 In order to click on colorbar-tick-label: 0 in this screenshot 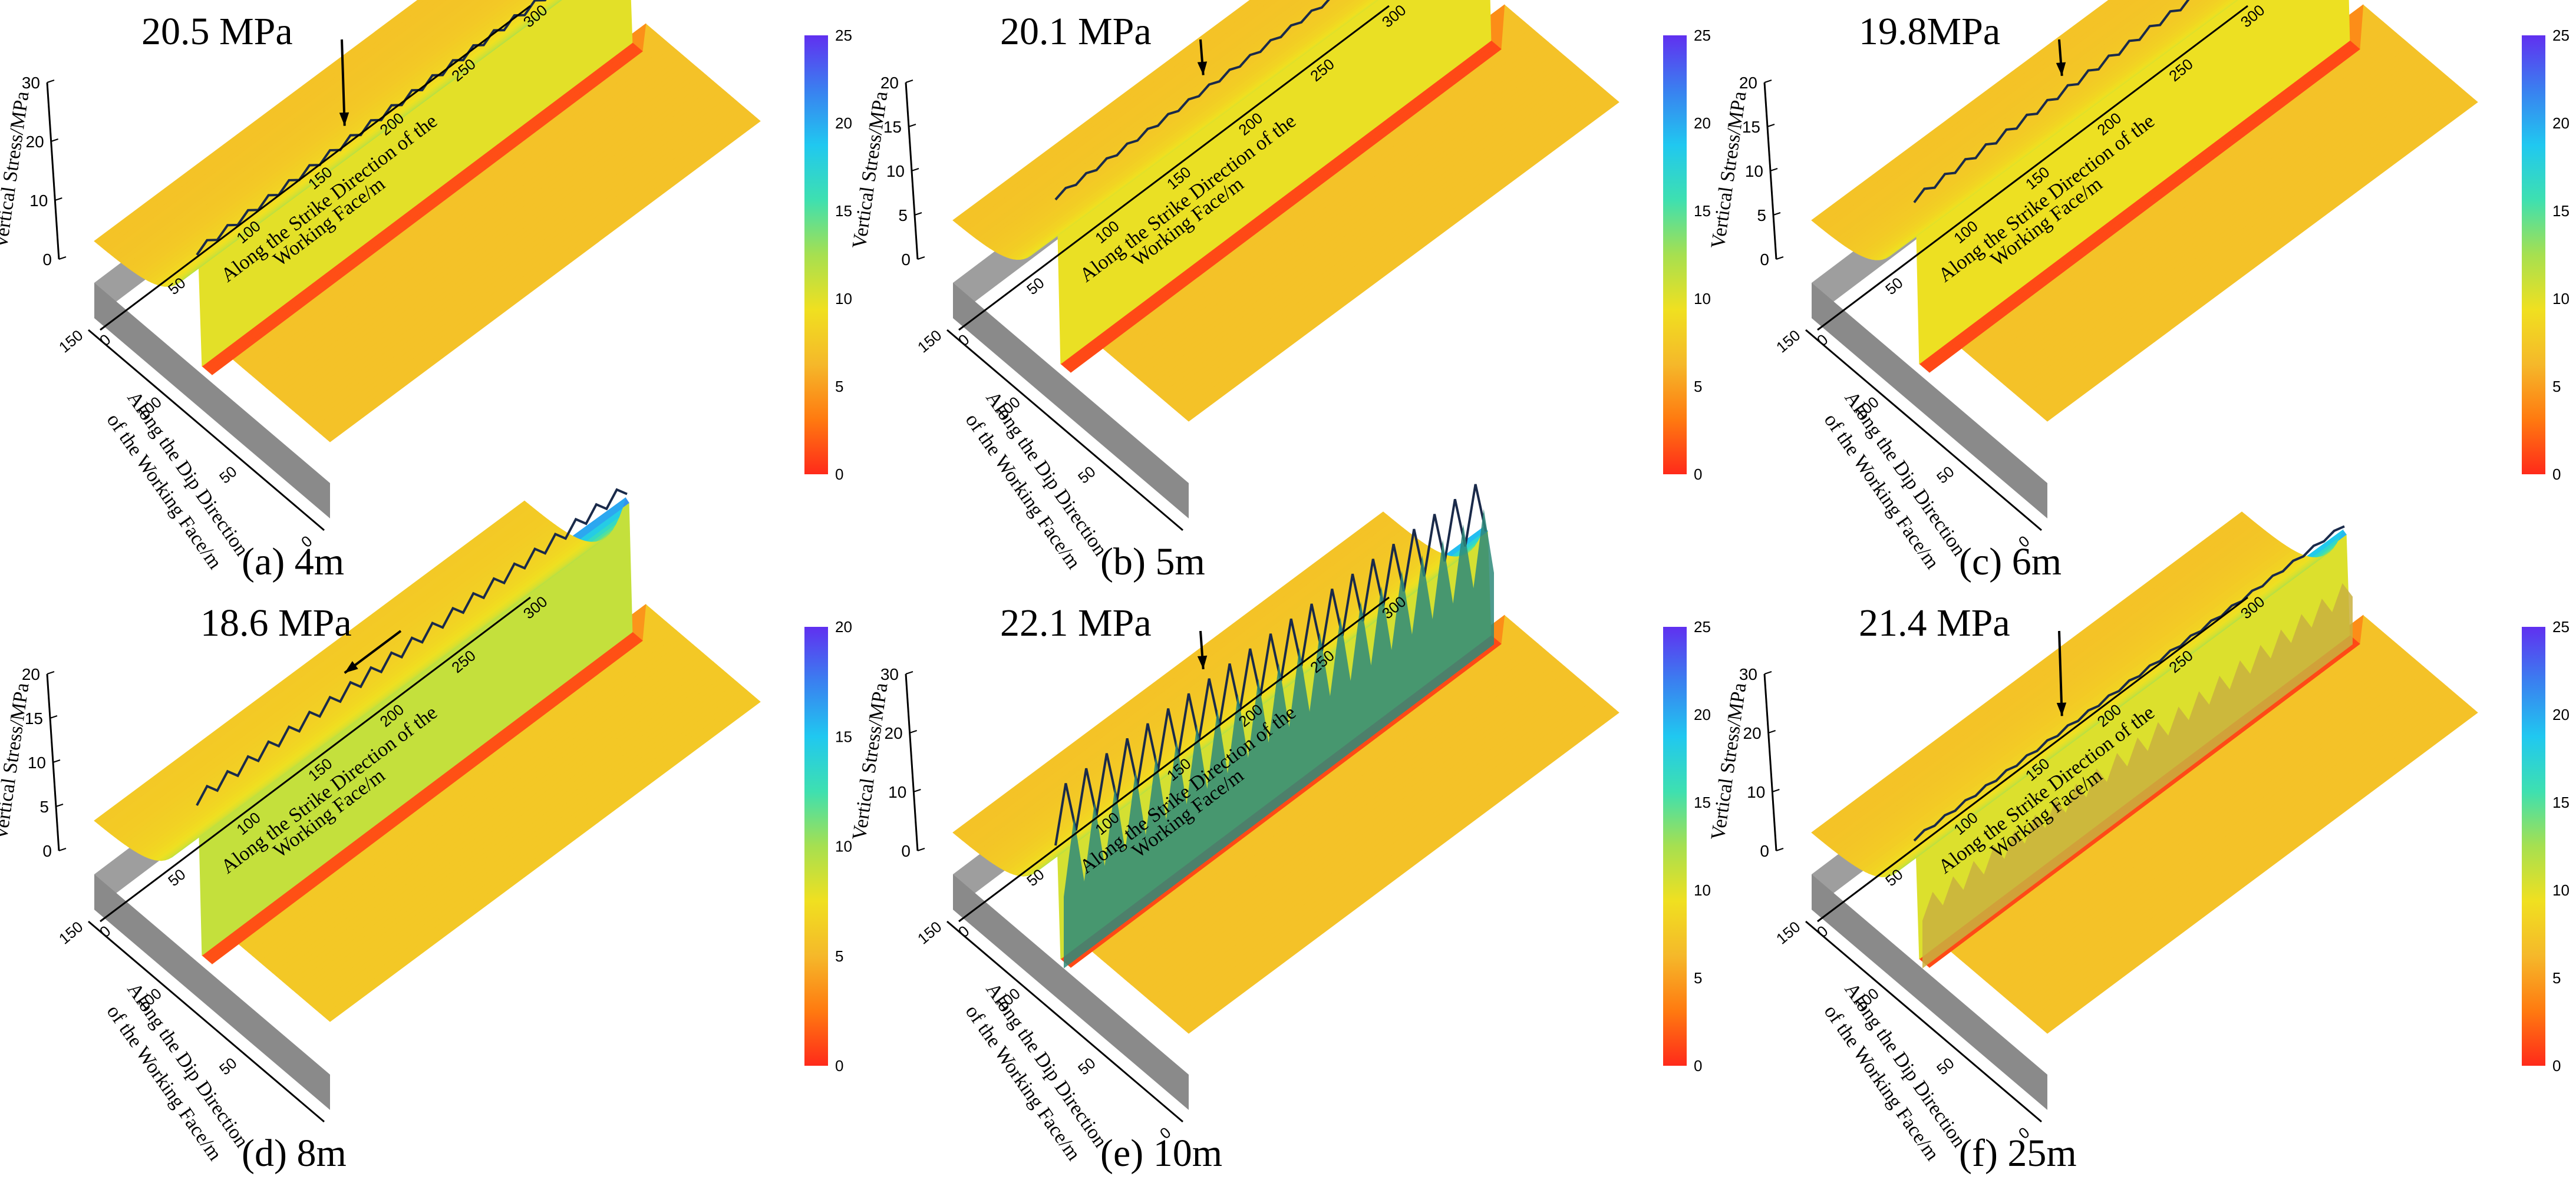, I will do `click(2557, 474)`.